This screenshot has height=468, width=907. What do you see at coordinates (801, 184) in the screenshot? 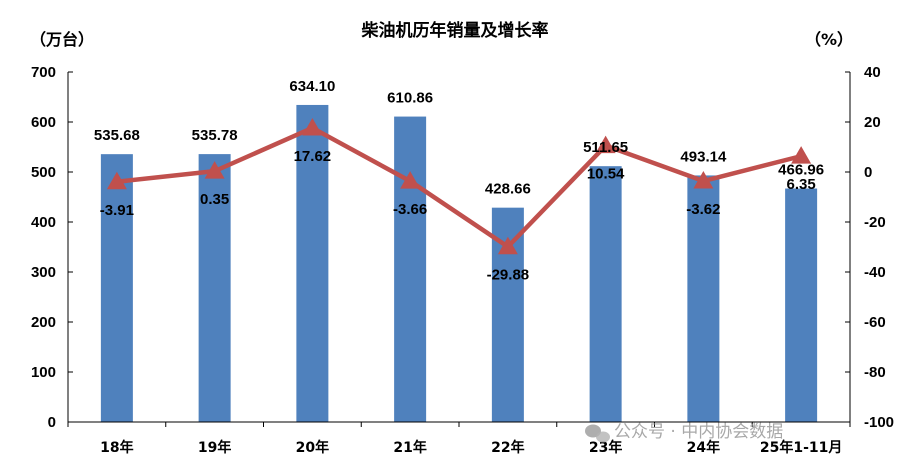
I see `growth-data-label: 6.35` at bounding box center [801, 184].